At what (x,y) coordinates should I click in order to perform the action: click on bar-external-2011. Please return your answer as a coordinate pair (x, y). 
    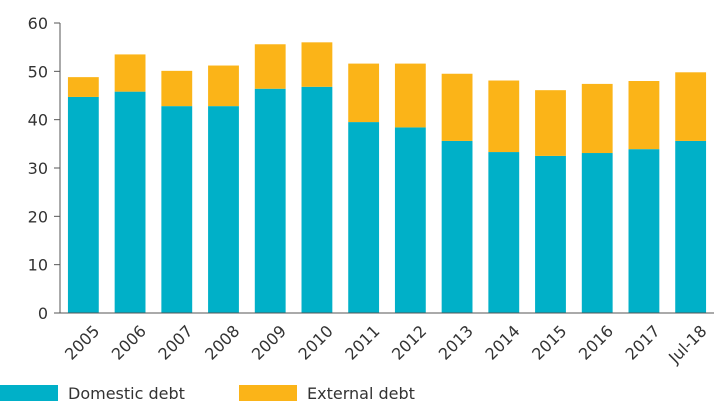
    Looking at the image, I should click on (364, 93).